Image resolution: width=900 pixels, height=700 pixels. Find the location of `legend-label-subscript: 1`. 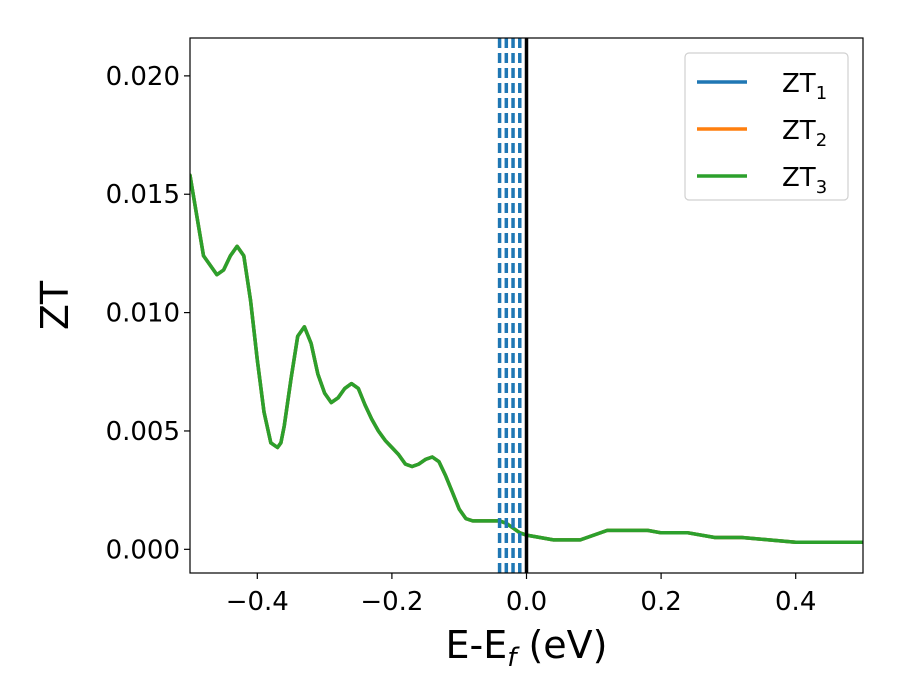

legend-label-subscript: 1 is located at coordinates (821, 93).